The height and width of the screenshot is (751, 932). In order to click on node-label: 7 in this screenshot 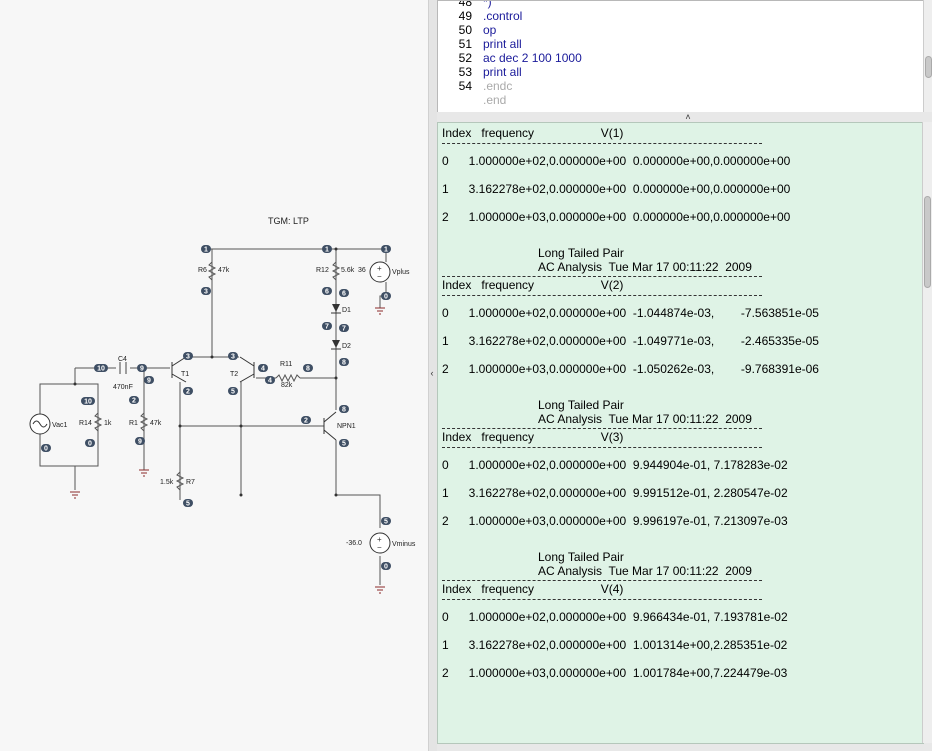, I will do `click(344, 329)`.